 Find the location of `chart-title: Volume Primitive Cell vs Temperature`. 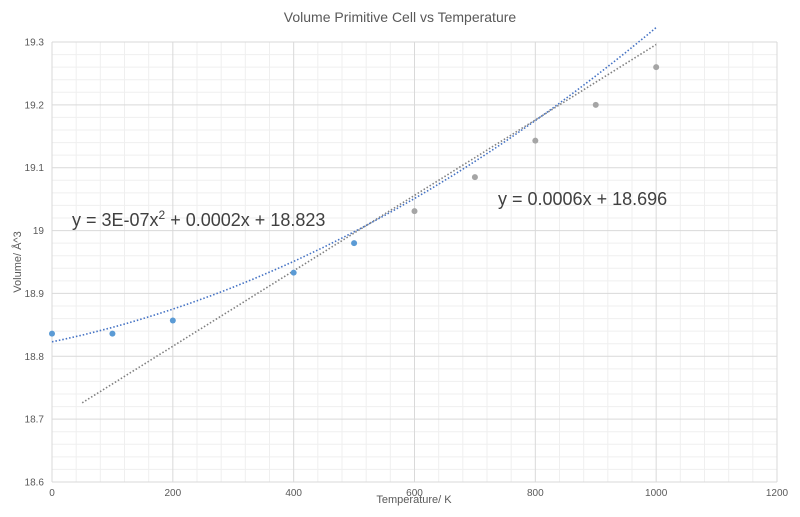

chart-title: Volume Primitive Cell vs Temperature is located at coordinates (400, 17).